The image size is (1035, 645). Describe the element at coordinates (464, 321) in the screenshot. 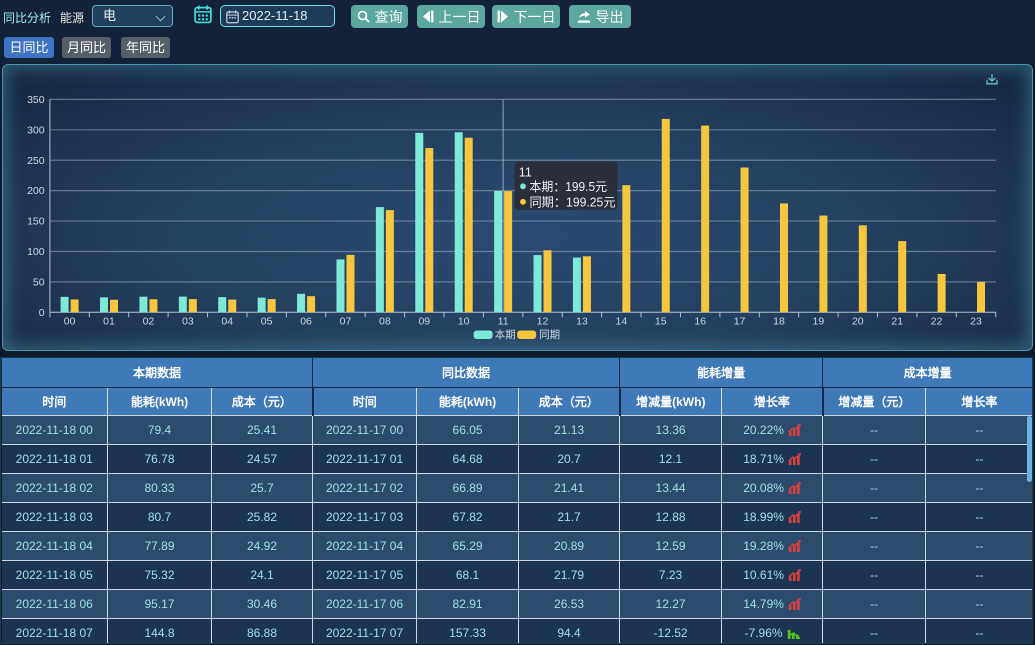

I see `svg-text: 10` at that location.